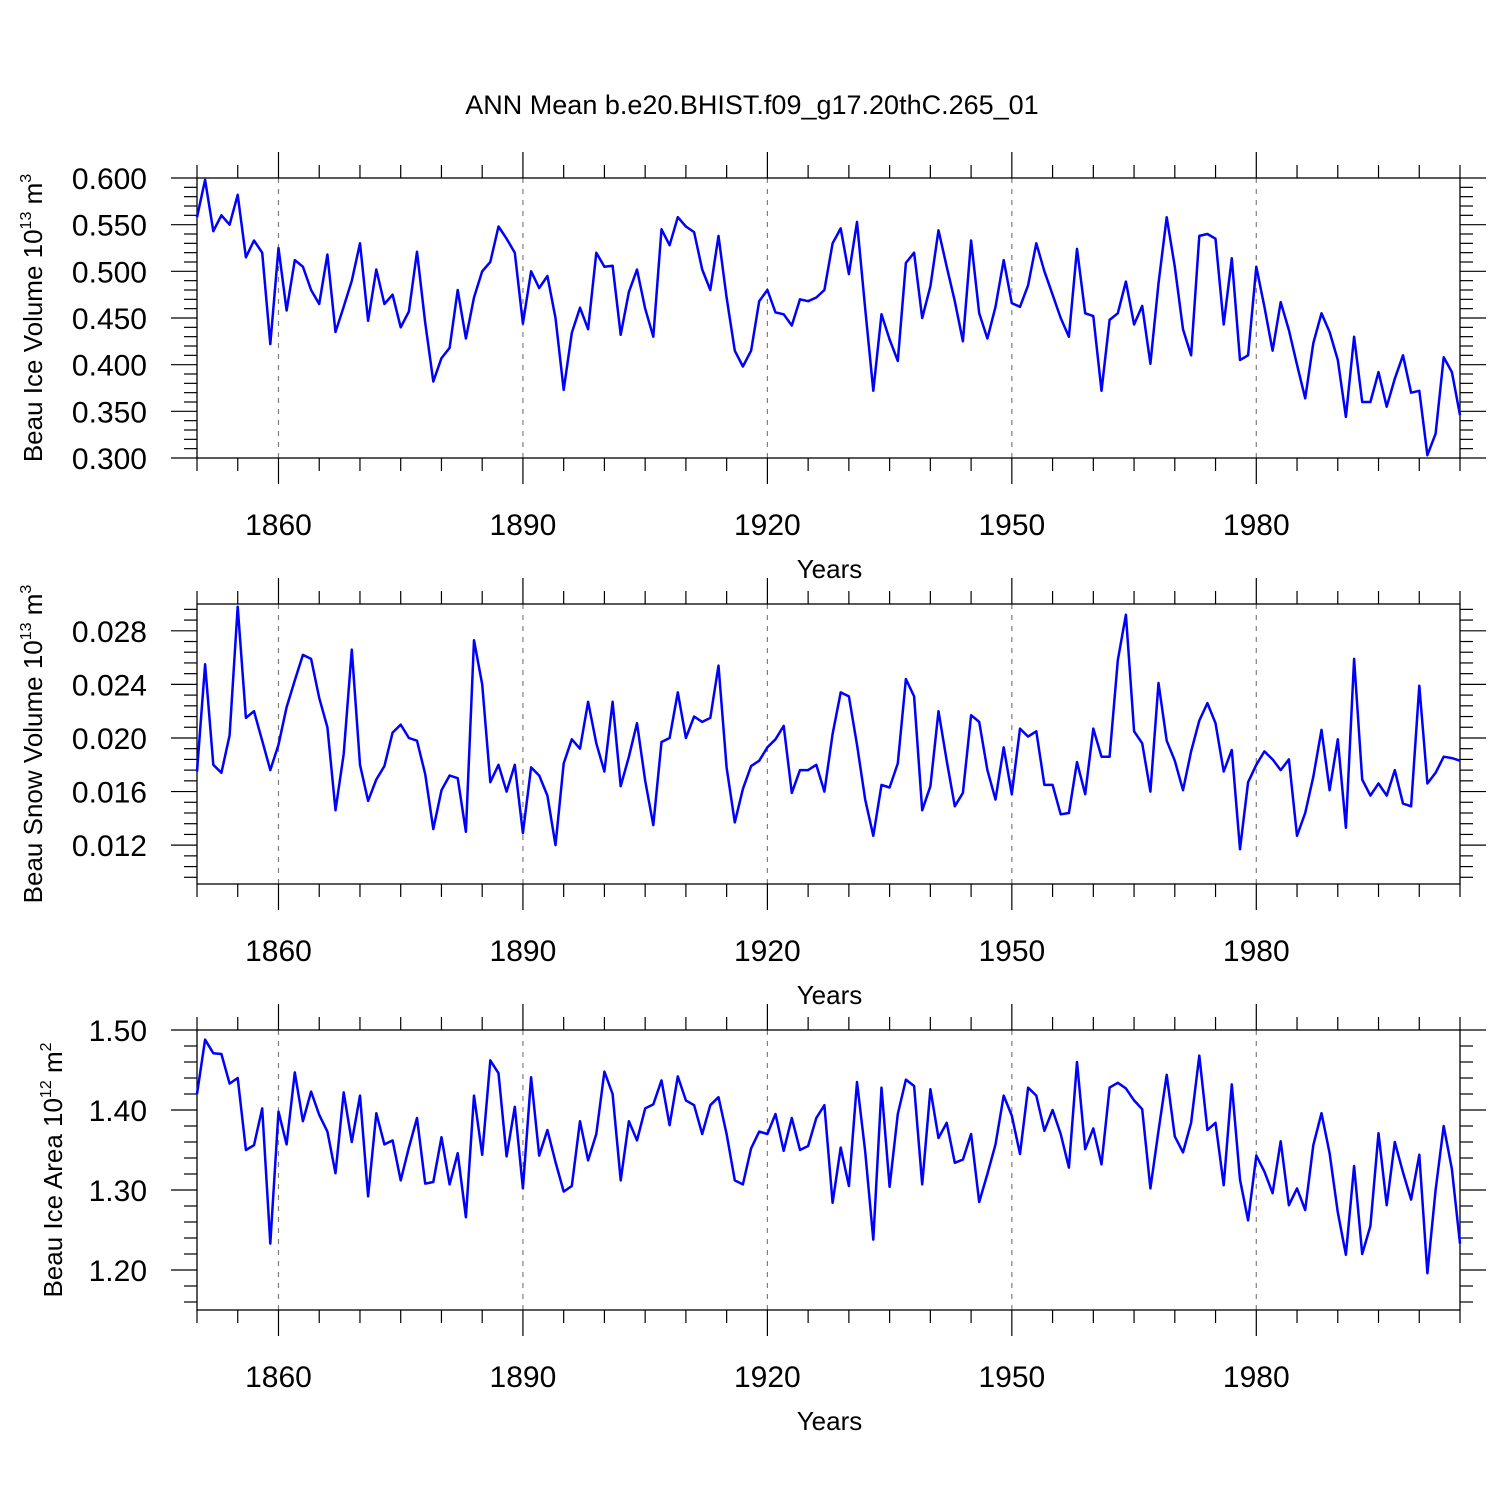 The image size is (1500, 1500). I want to click on y-tick-label: 0.450, so click(109, 319).